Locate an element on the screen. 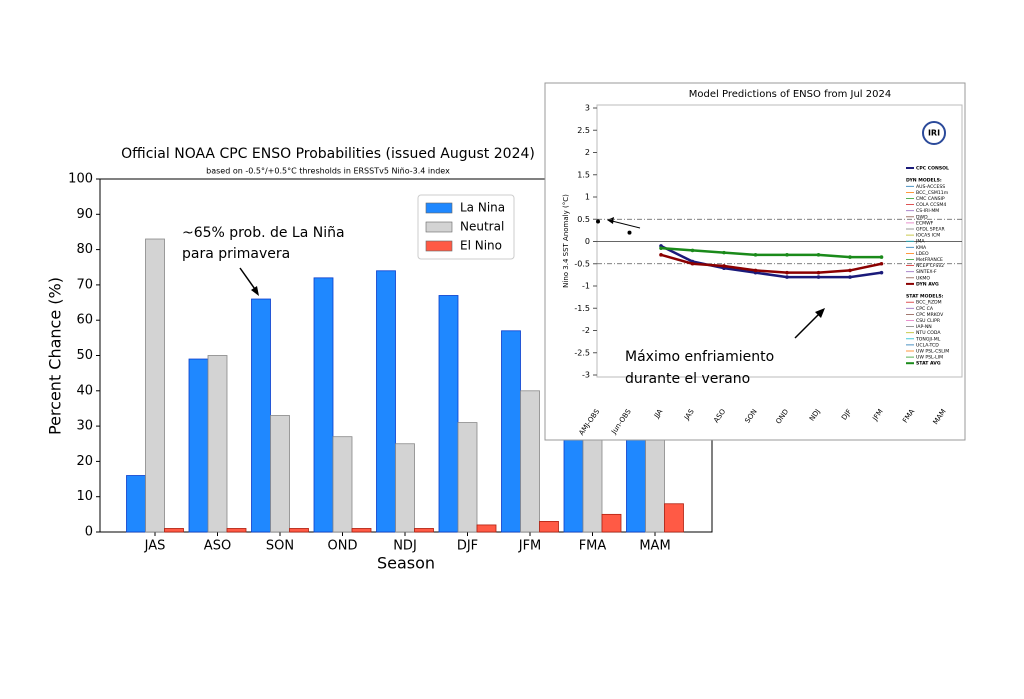  logo is located at coordinates (934, 133).